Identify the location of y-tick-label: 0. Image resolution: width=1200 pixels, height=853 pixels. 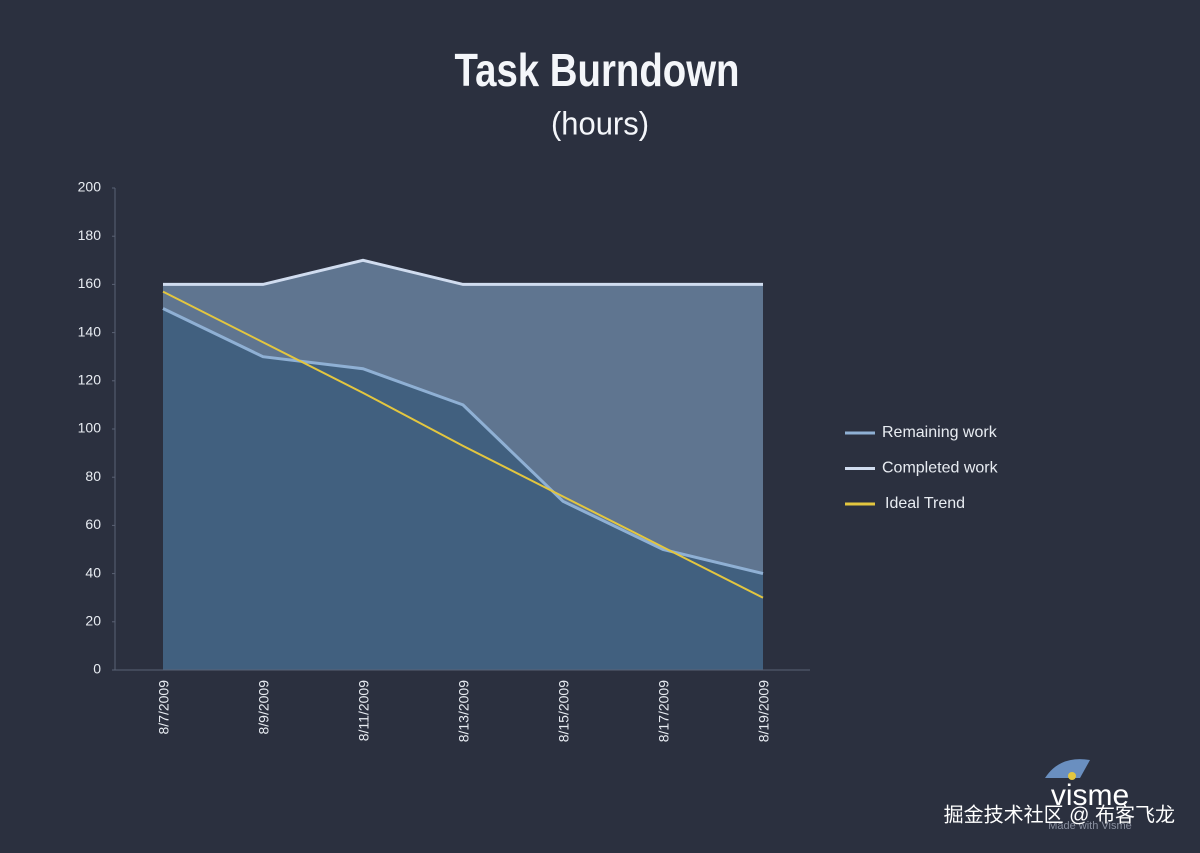
(97, 669).